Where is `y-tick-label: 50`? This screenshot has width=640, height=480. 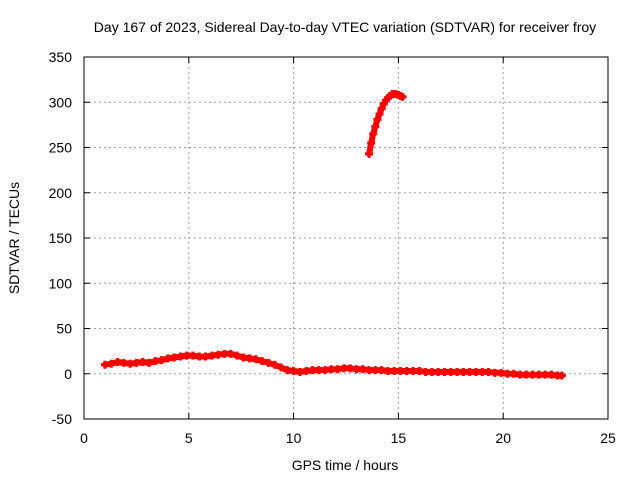 y-tick-label: 50 is located at coordinates (64, 329).